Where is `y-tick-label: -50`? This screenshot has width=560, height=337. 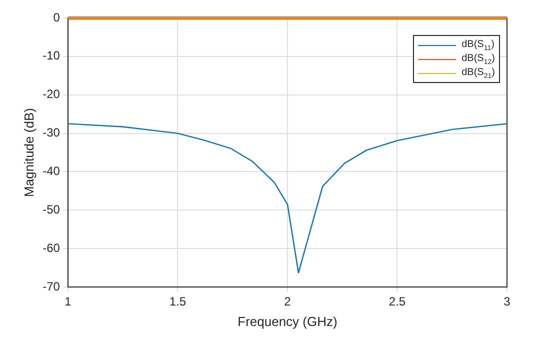
y-tick-label: -50 is located at coordinates (51, 209).